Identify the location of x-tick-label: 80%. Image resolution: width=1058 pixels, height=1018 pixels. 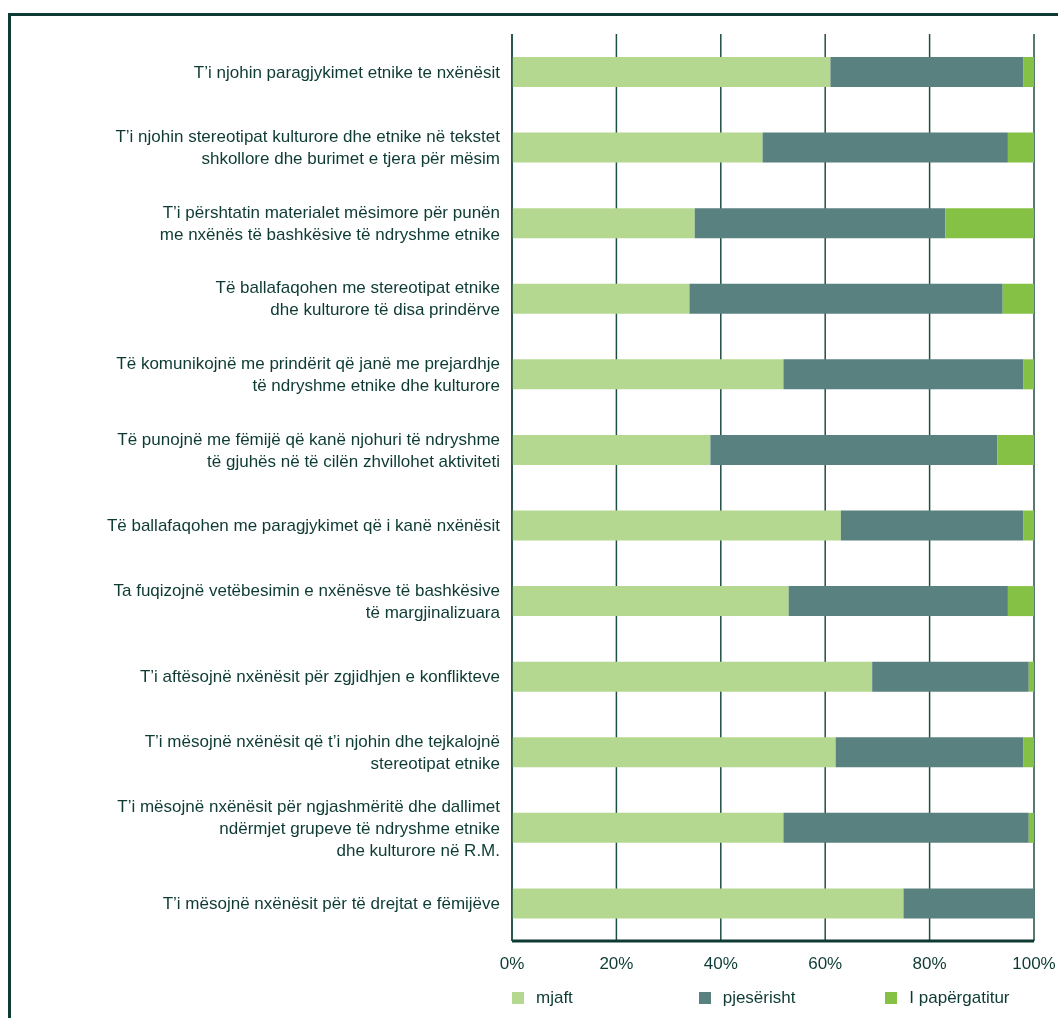
(929, 964).